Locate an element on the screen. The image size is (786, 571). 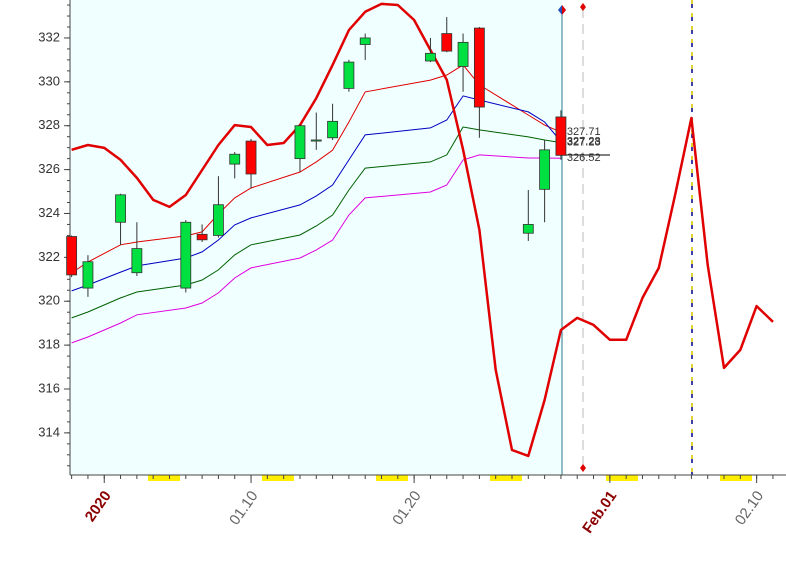
y-tick-label: 316 is located at coordinates (49, 387).